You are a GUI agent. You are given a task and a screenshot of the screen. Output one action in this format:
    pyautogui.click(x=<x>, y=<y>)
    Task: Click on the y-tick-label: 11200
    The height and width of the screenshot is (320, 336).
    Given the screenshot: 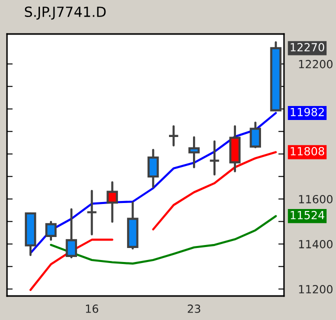 What is the action you would take?
    pyautogui.click(x=315, y=289)
    